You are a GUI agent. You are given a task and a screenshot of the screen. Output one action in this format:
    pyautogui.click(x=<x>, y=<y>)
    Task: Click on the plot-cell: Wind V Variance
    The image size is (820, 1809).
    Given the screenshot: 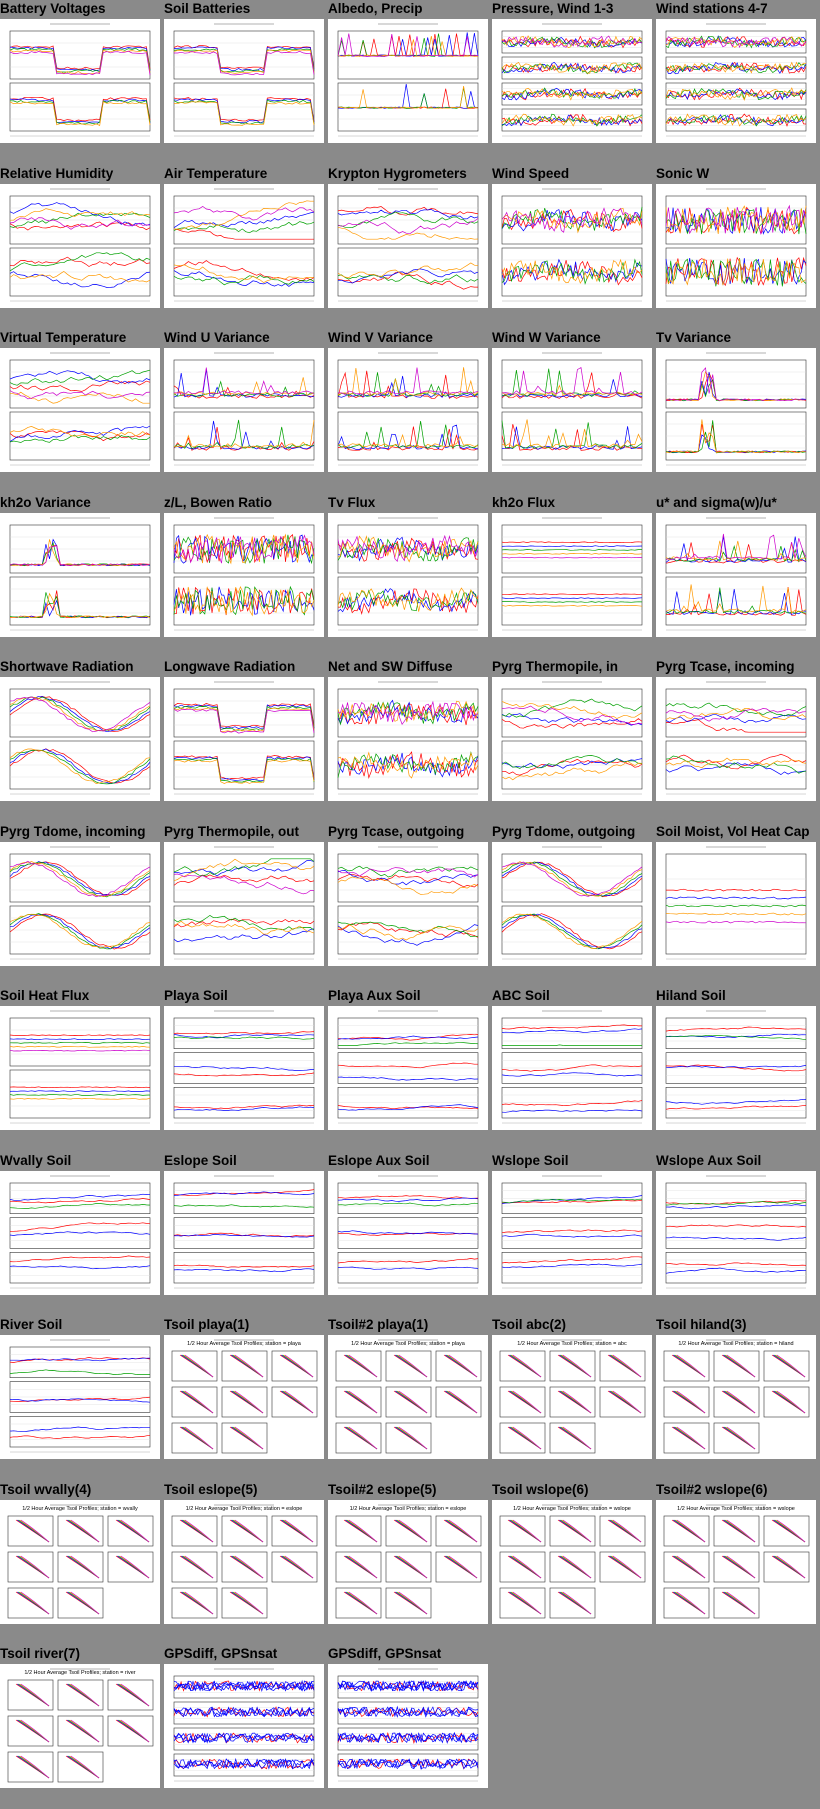 What is the action you would take?
    pyautogui.click(x=410, y=411)
    